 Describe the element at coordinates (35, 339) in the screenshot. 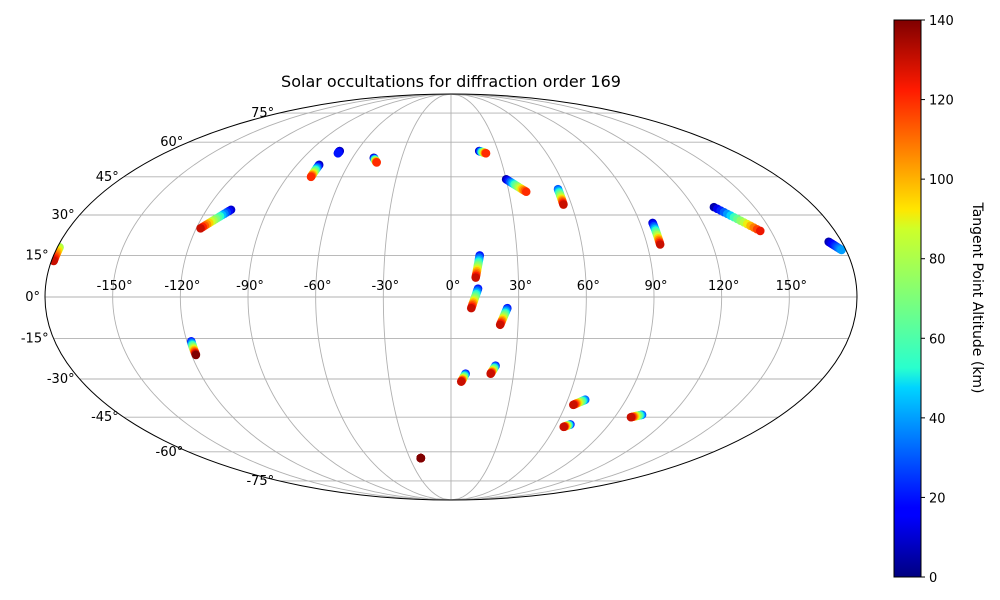

I see `latitude-tick-label: -15°` at that location.